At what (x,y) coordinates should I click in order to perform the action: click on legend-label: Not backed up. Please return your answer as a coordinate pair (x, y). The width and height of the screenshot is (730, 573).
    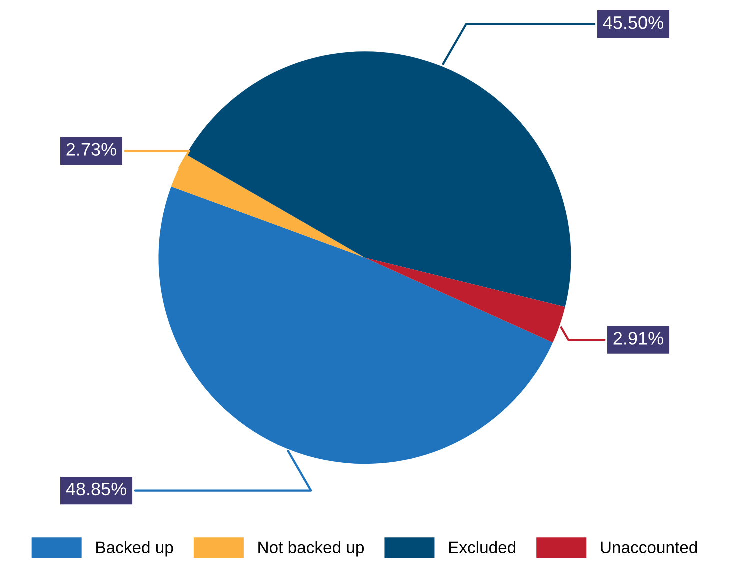
    Looking at the image, I should click on (311, 549).